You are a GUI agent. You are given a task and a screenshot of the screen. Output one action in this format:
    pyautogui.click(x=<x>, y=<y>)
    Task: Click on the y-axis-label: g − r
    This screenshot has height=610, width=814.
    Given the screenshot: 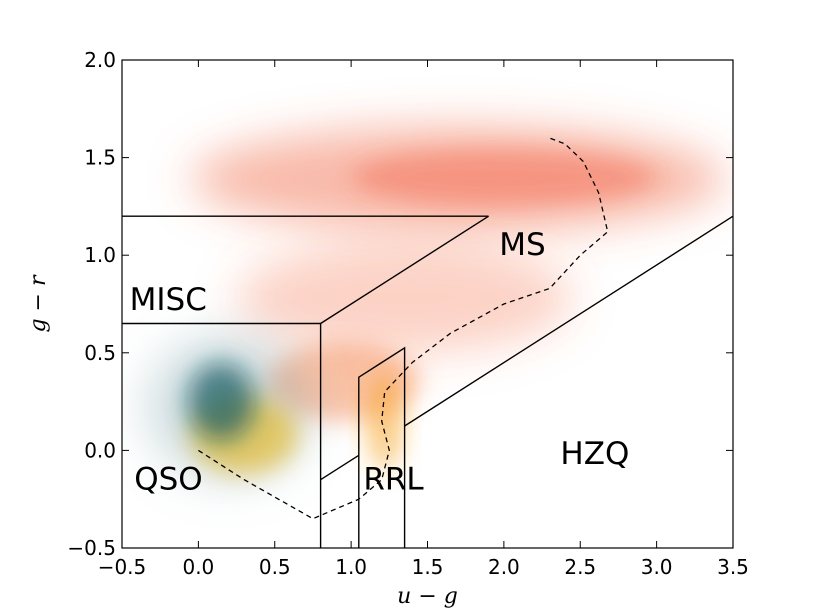 What is the action you would take?
    pyautogui.click(x=38, y=303)
    